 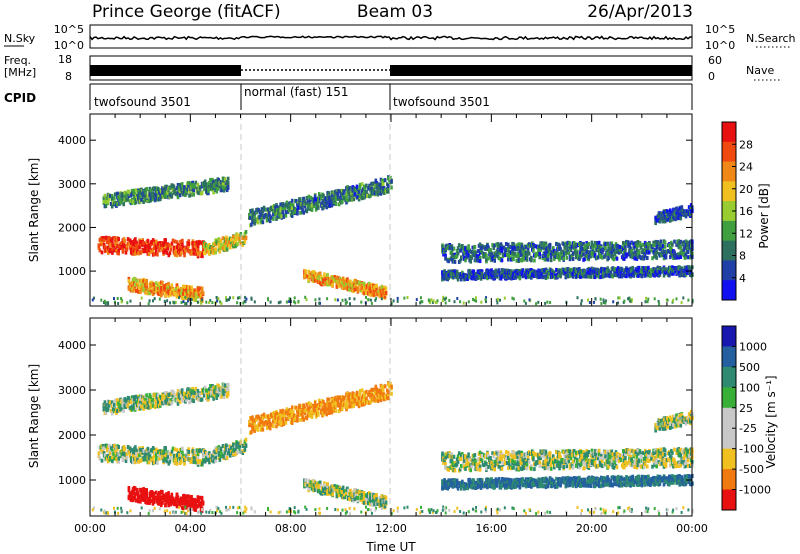 I want to click on freq-left-tick-top: 18, so click(x=65, y=59).